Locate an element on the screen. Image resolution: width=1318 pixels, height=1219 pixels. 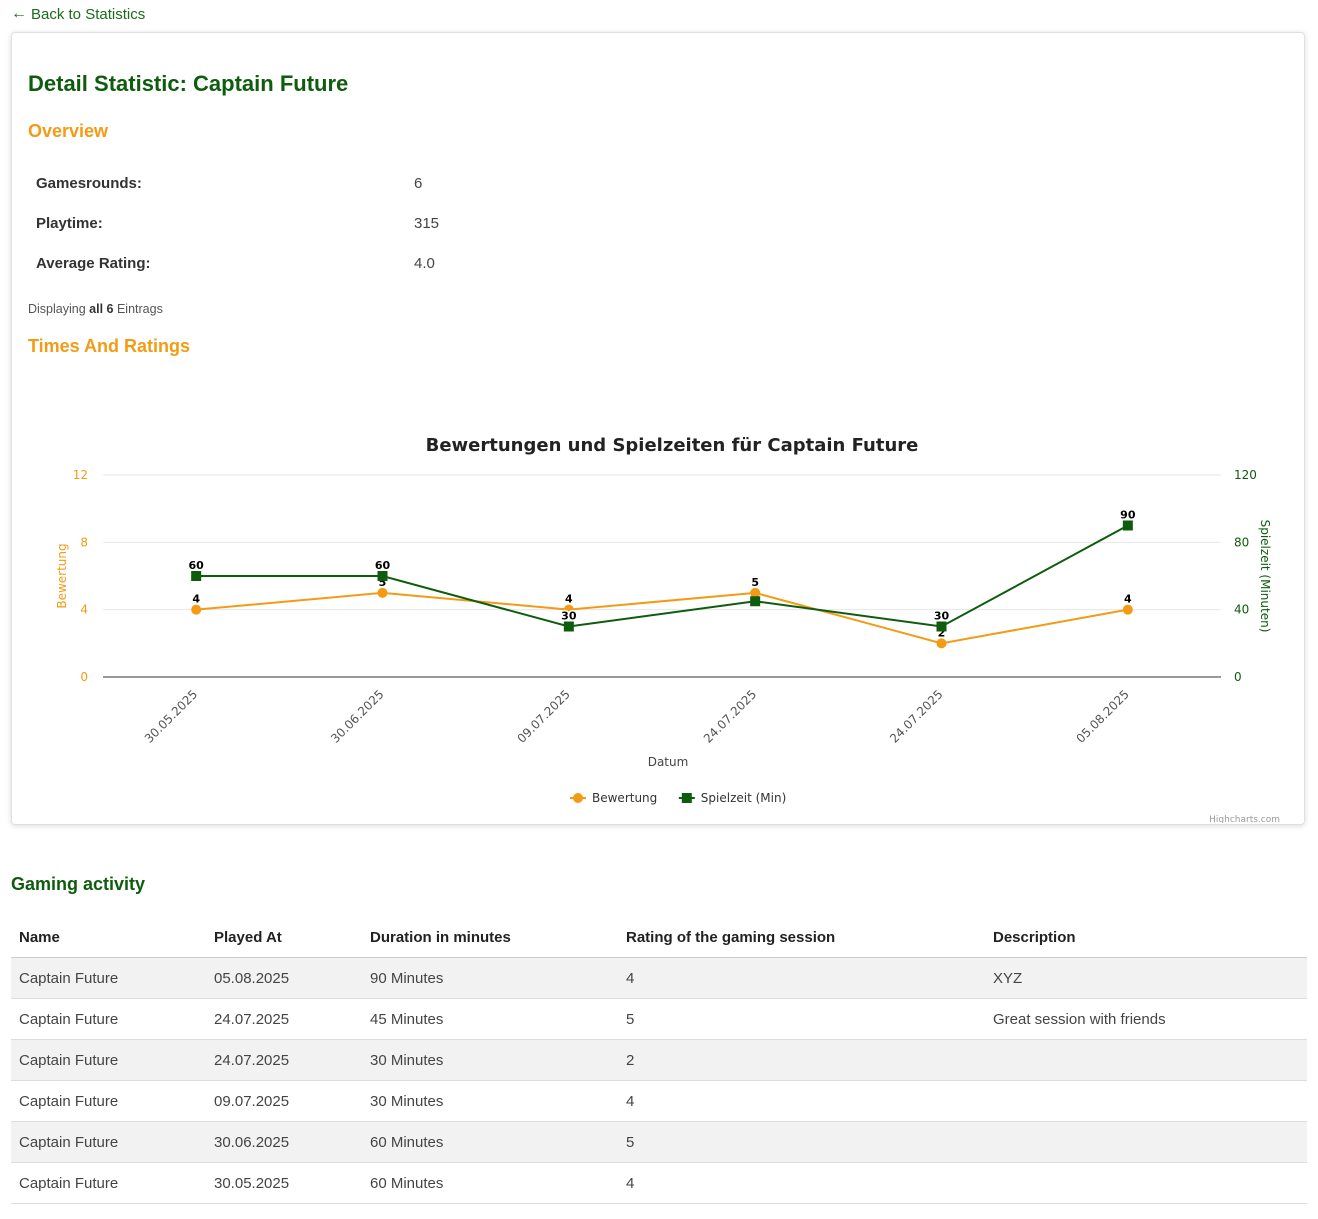
x-tick-label: 09.07.2025 is located at coordinates (543, 716).